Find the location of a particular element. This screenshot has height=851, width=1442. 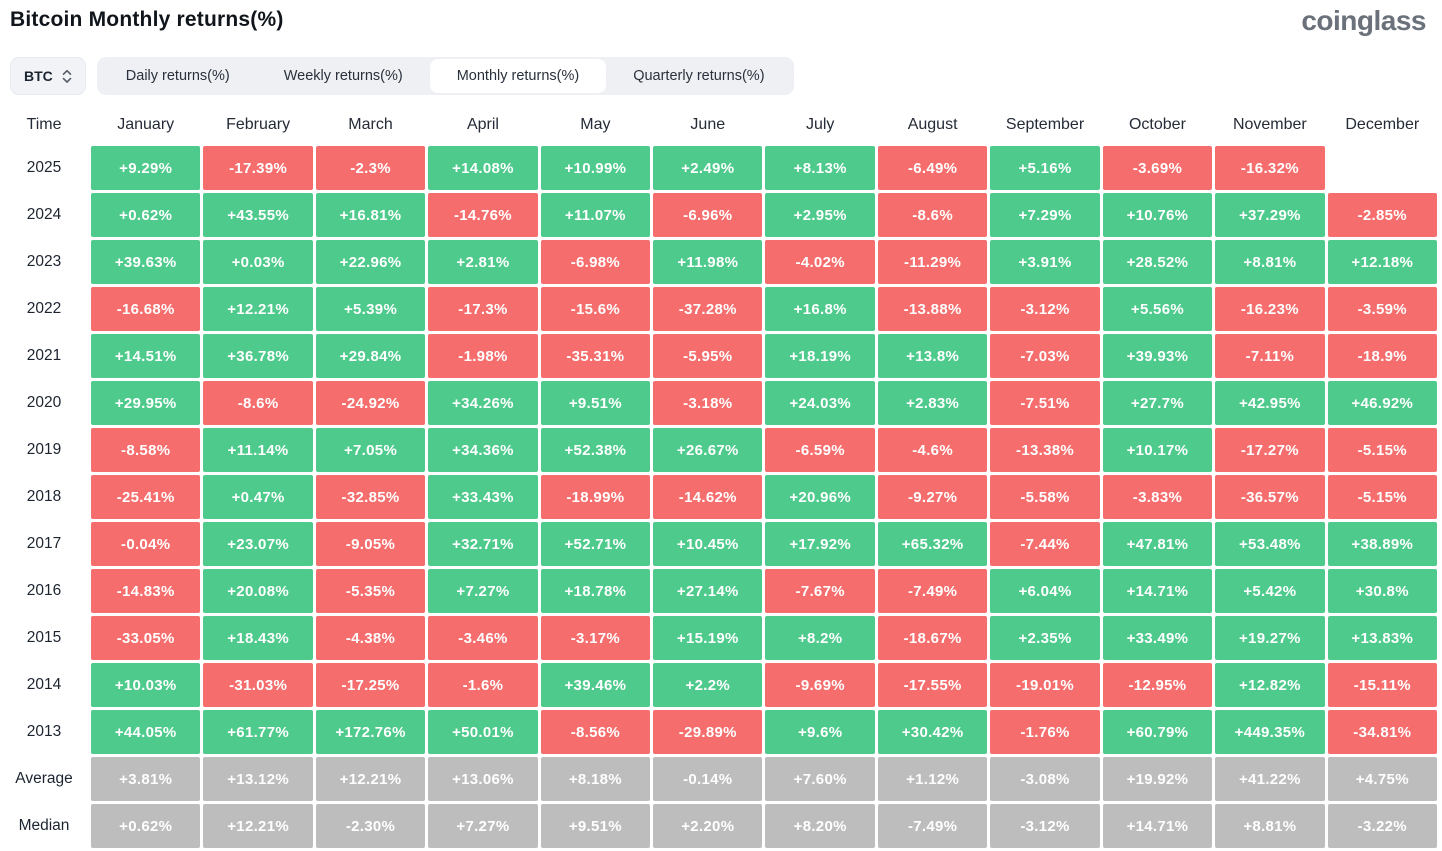

return-cell: +46.92% is located at coordinates (1382, 403).